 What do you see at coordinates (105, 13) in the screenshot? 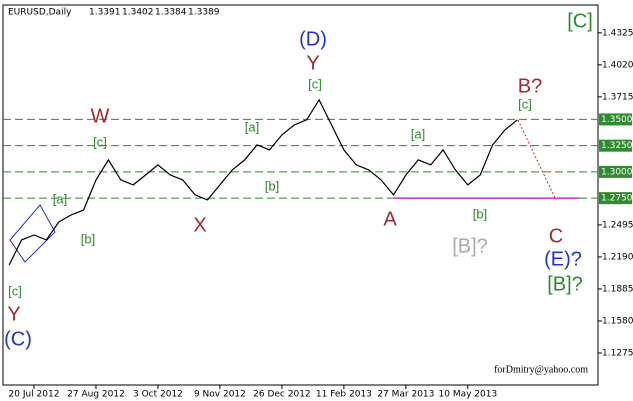
I see `open: 1.3391` at bounding box center [105, 13].